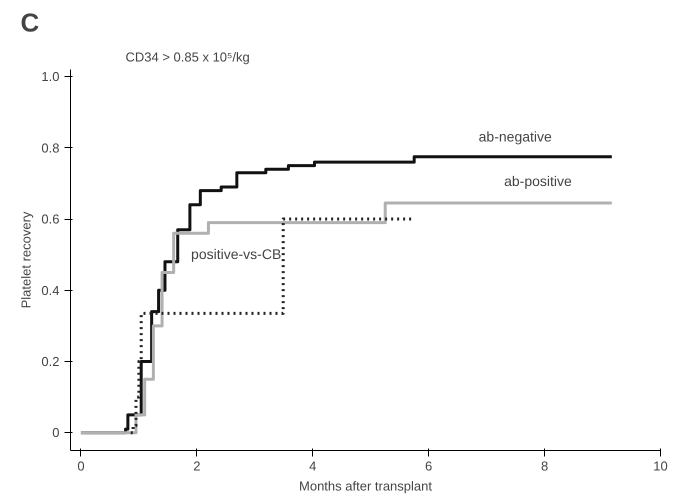 The image size is (675, 496). I want to click on x-tick-label: 8, so click(544, 466).